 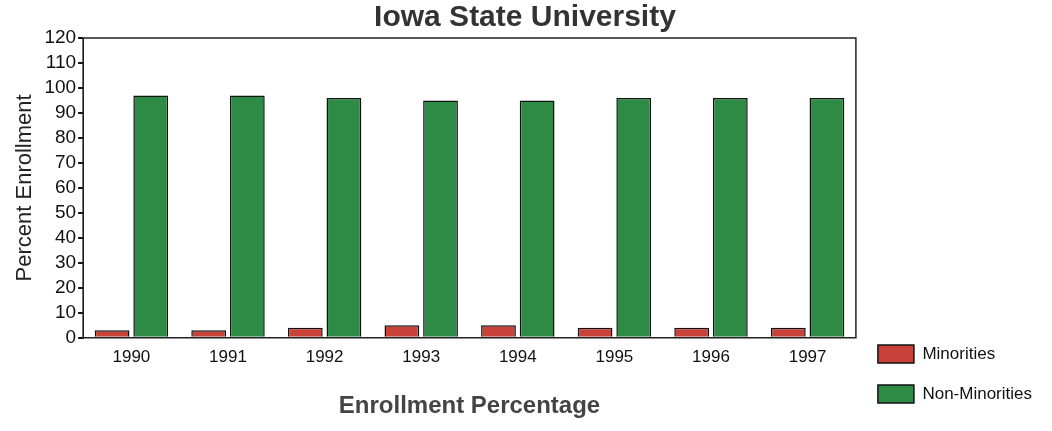 I want to click on y-axis-title: Percent Enrollment, so click(x=24, y=188).